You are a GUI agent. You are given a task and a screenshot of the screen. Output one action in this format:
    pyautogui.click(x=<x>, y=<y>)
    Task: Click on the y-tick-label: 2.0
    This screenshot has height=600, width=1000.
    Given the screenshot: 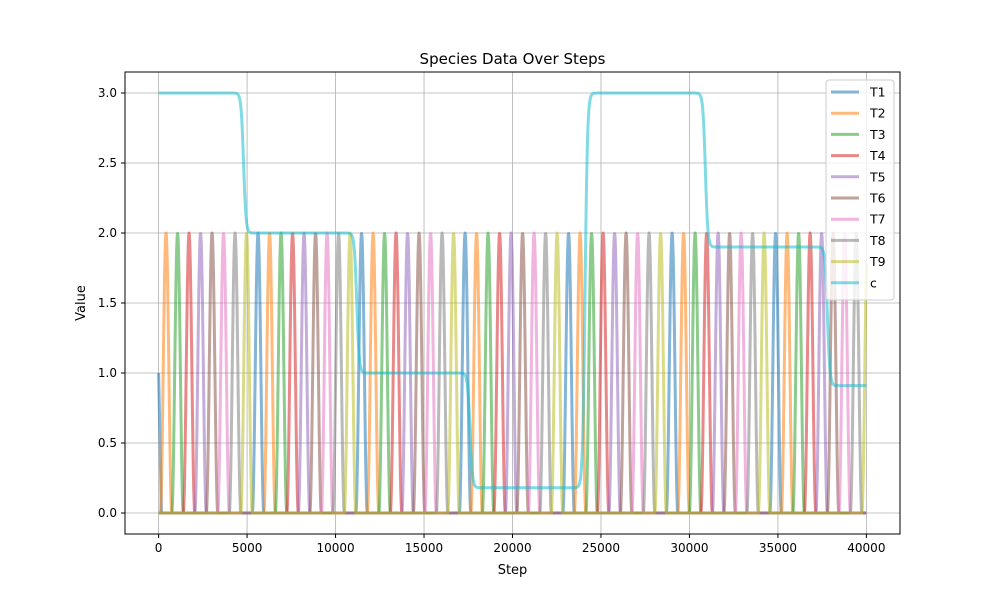 What is the action you would take?
    pyautogui.click(x=107, y=233)
    